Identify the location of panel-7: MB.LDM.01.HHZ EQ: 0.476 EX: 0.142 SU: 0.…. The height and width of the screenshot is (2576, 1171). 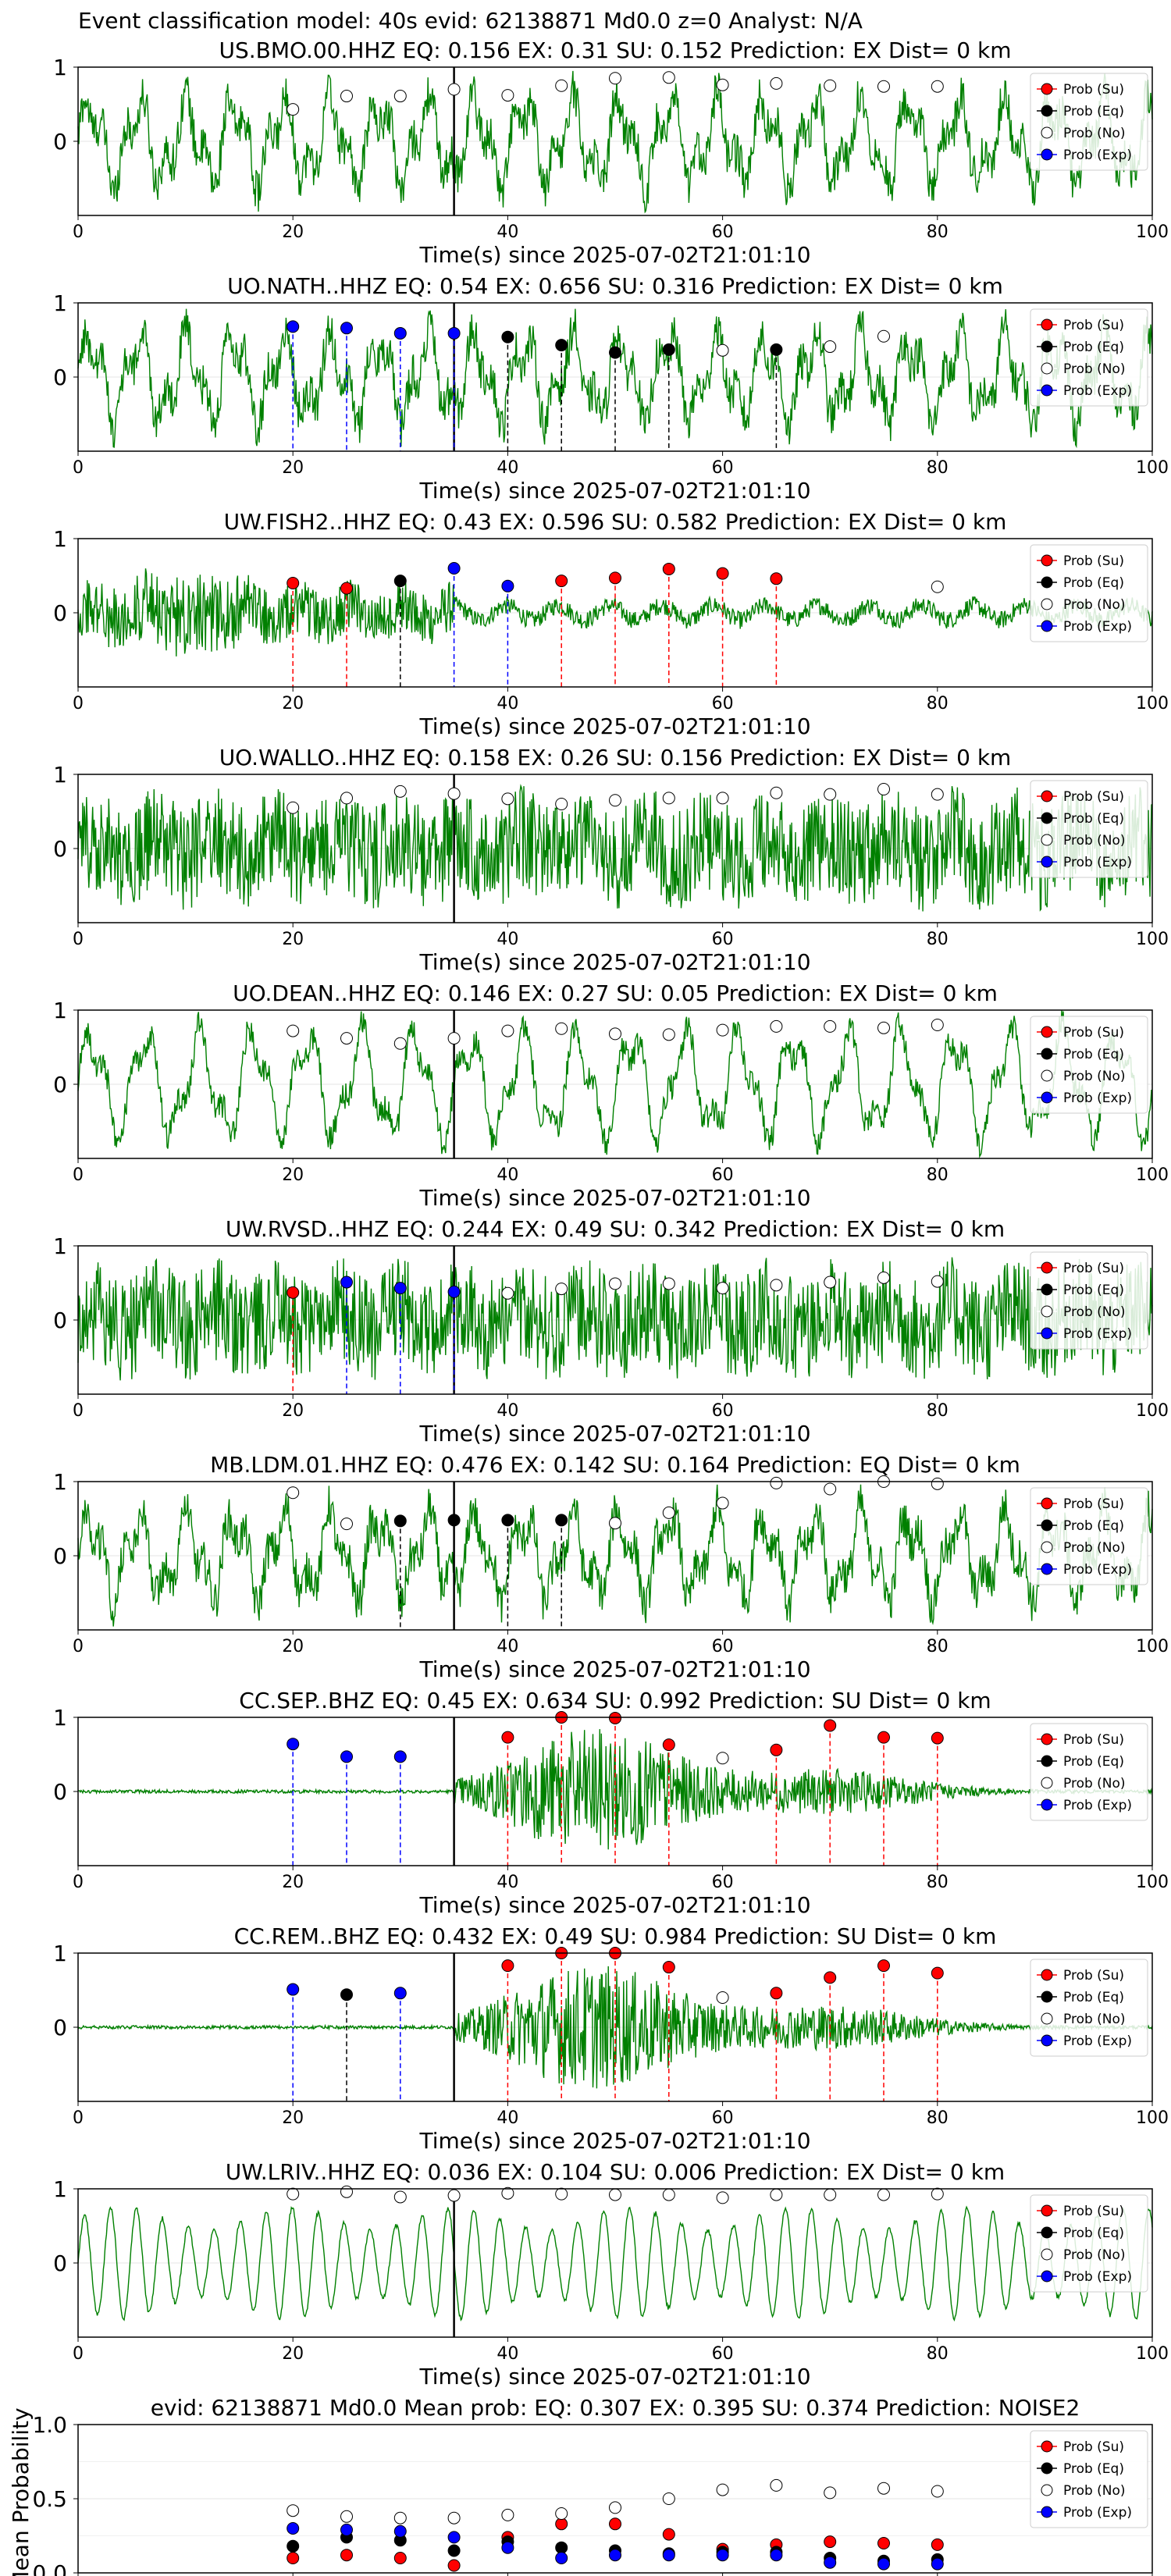
(611, 1567).